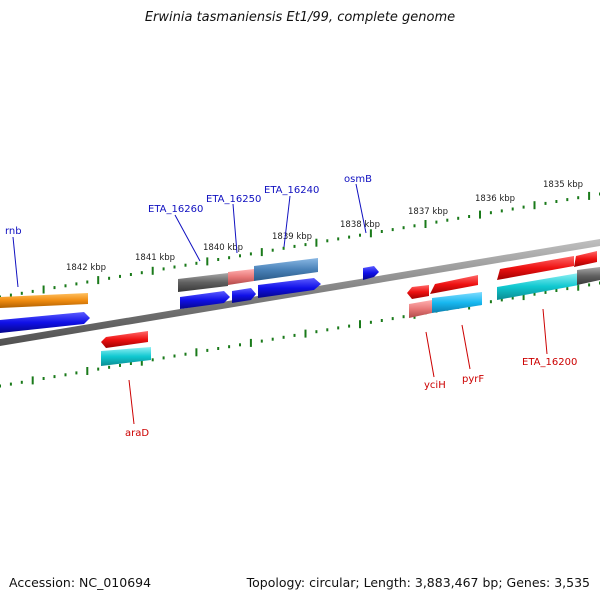  Describe the element at coordinates (289, 288) in the screenshot. I see `gene-ETA_16240-arrow` at that location.